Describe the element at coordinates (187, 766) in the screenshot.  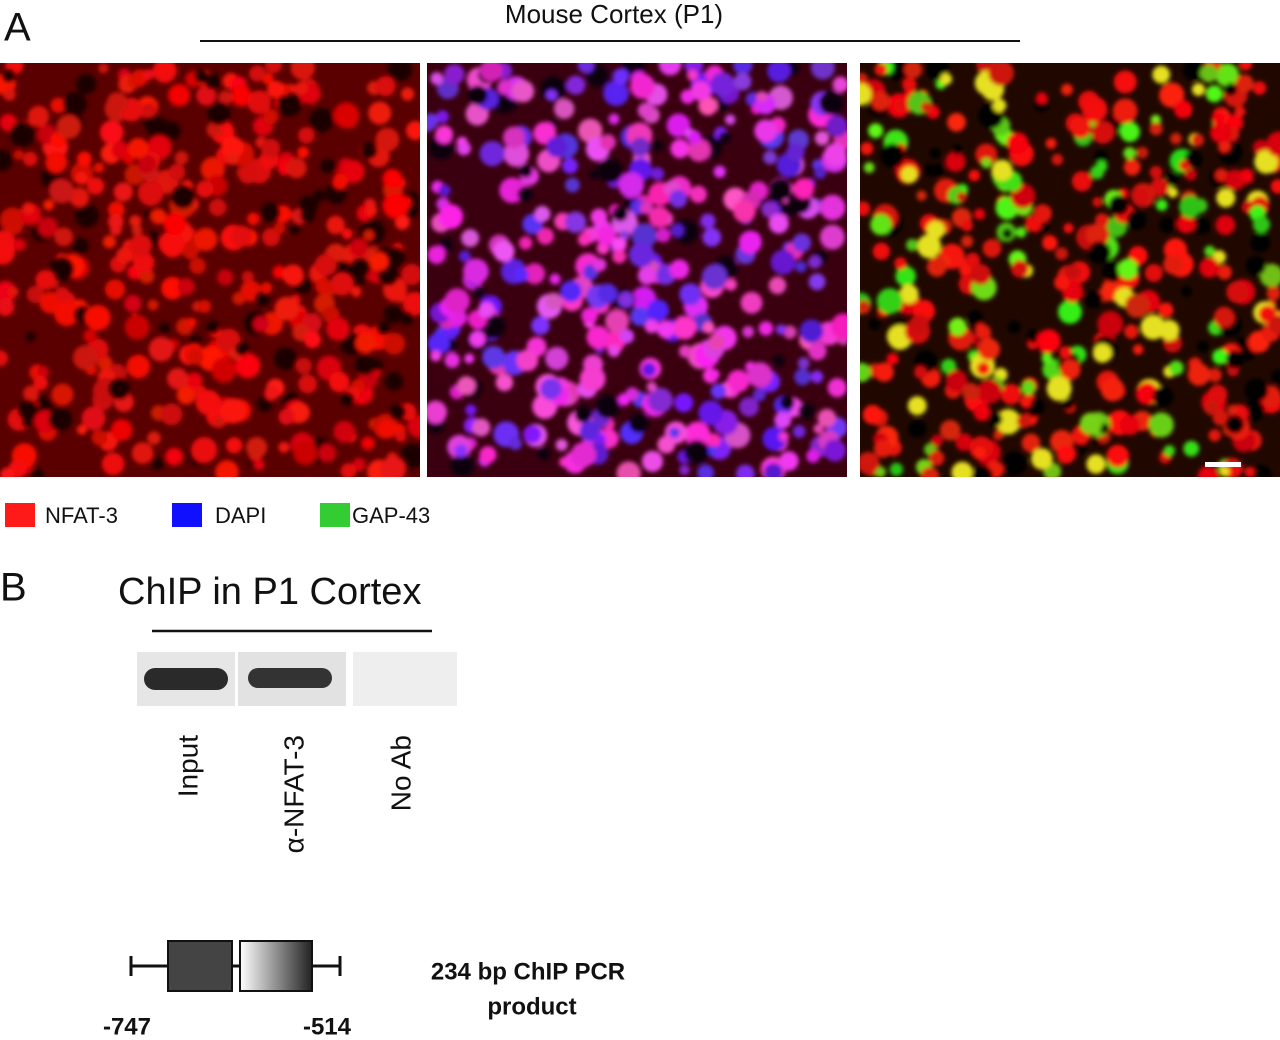
I see `lane-label: Input` at that location.